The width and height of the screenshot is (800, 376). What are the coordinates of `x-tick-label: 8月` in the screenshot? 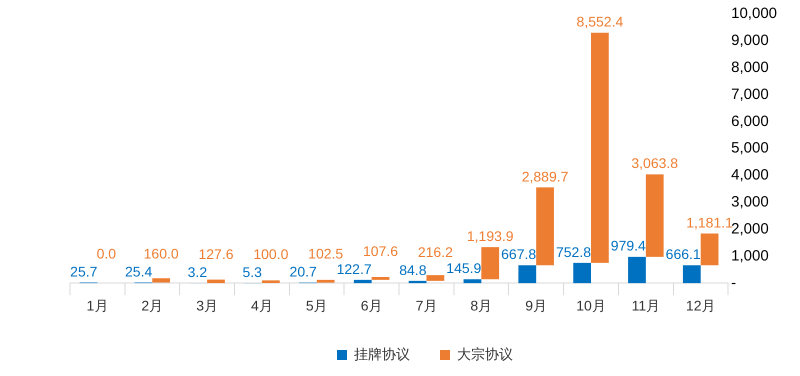 It's located at (481, 305).